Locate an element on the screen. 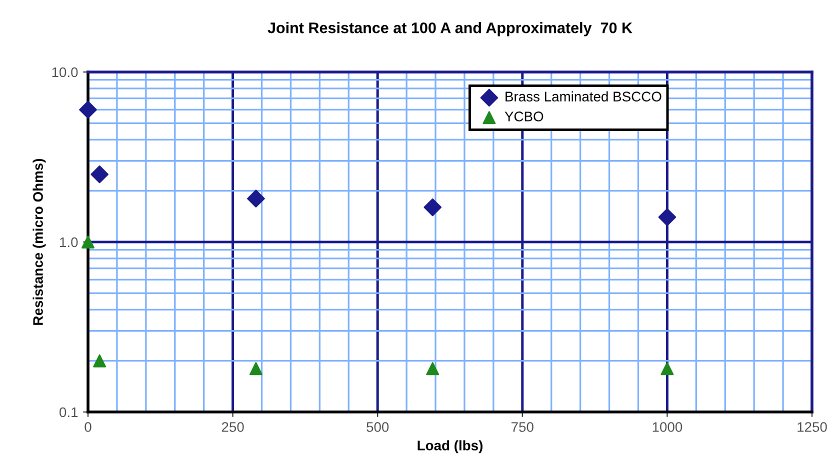 Image resolution: width=832 pixels, height=474 pixels. x-tick-label: 500 is located at coordinates (377, 427).